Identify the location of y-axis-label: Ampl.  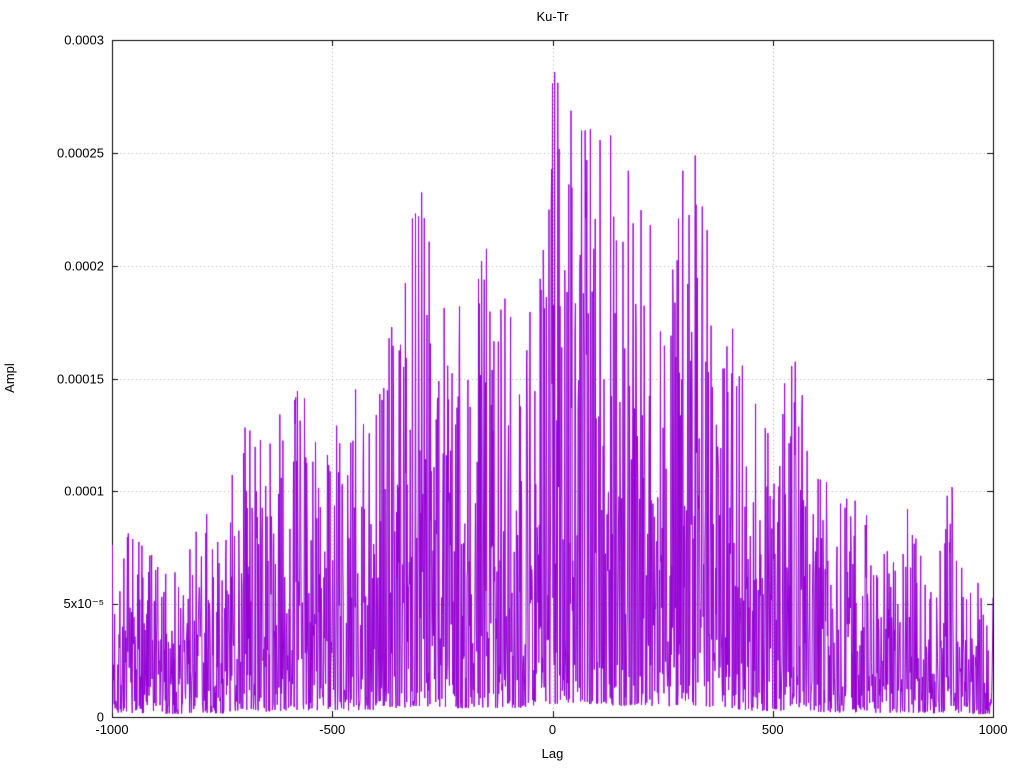
(9, 378).